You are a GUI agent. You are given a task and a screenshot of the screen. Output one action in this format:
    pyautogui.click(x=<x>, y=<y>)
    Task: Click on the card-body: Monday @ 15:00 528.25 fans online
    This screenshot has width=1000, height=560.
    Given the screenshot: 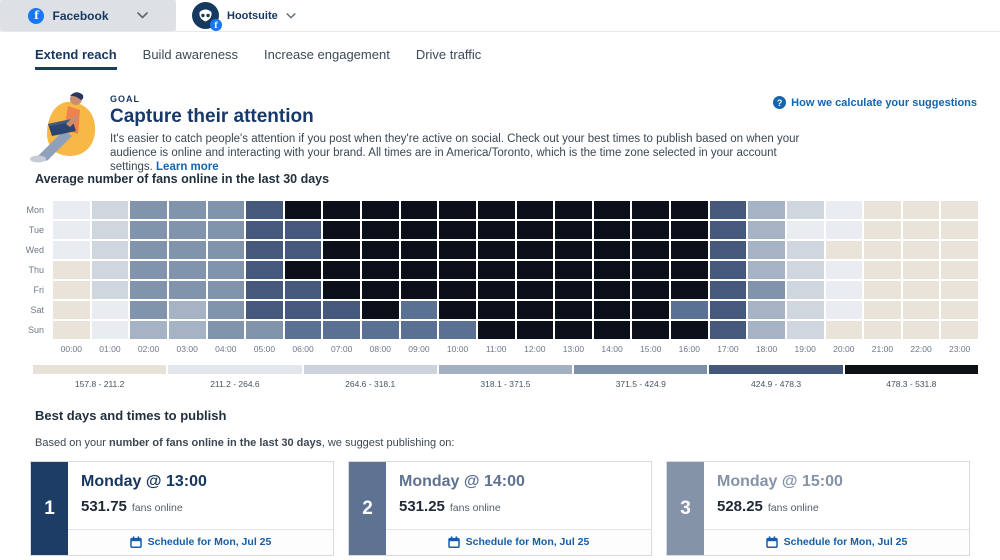 What is the action you would take?
    pyautogui.click(x=836, y=495)
    